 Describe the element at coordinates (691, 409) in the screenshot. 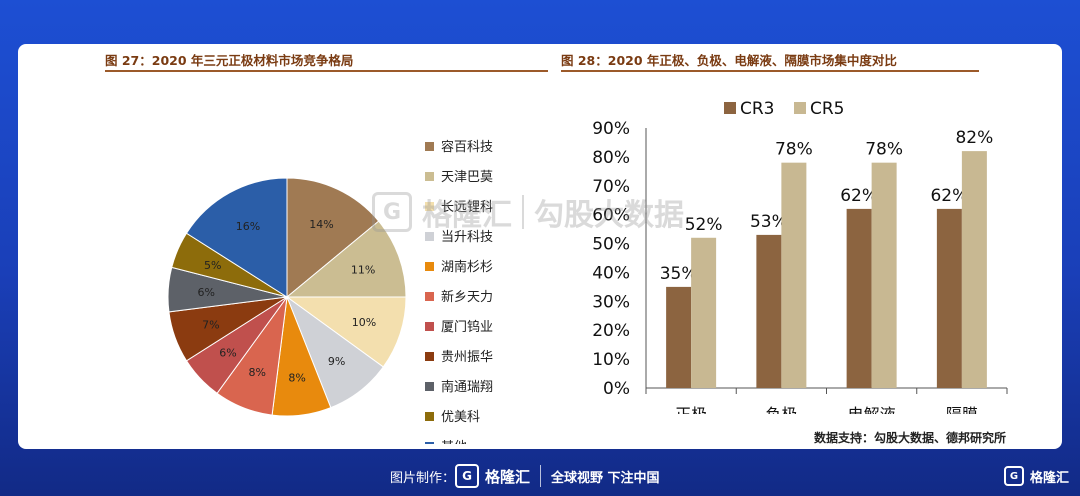

I see `x-category-label: 正极` at that location.